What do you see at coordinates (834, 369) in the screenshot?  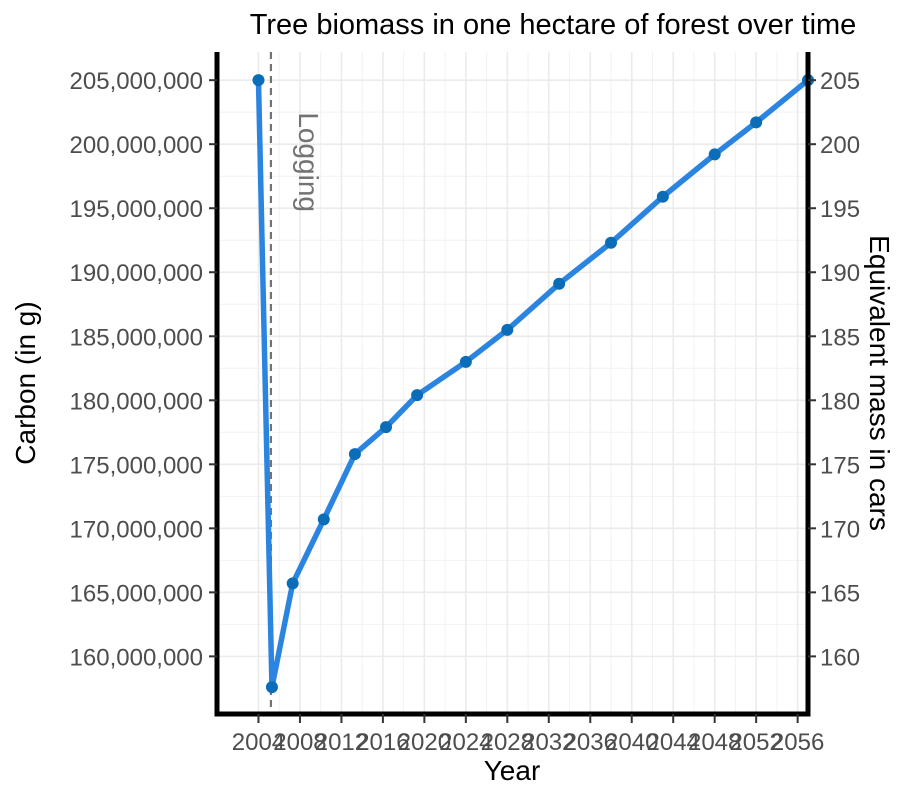 I see `y2-axis-ticks: 160 165 170 175 180 185 190 195 200 205` at bounding box center [834, 369].